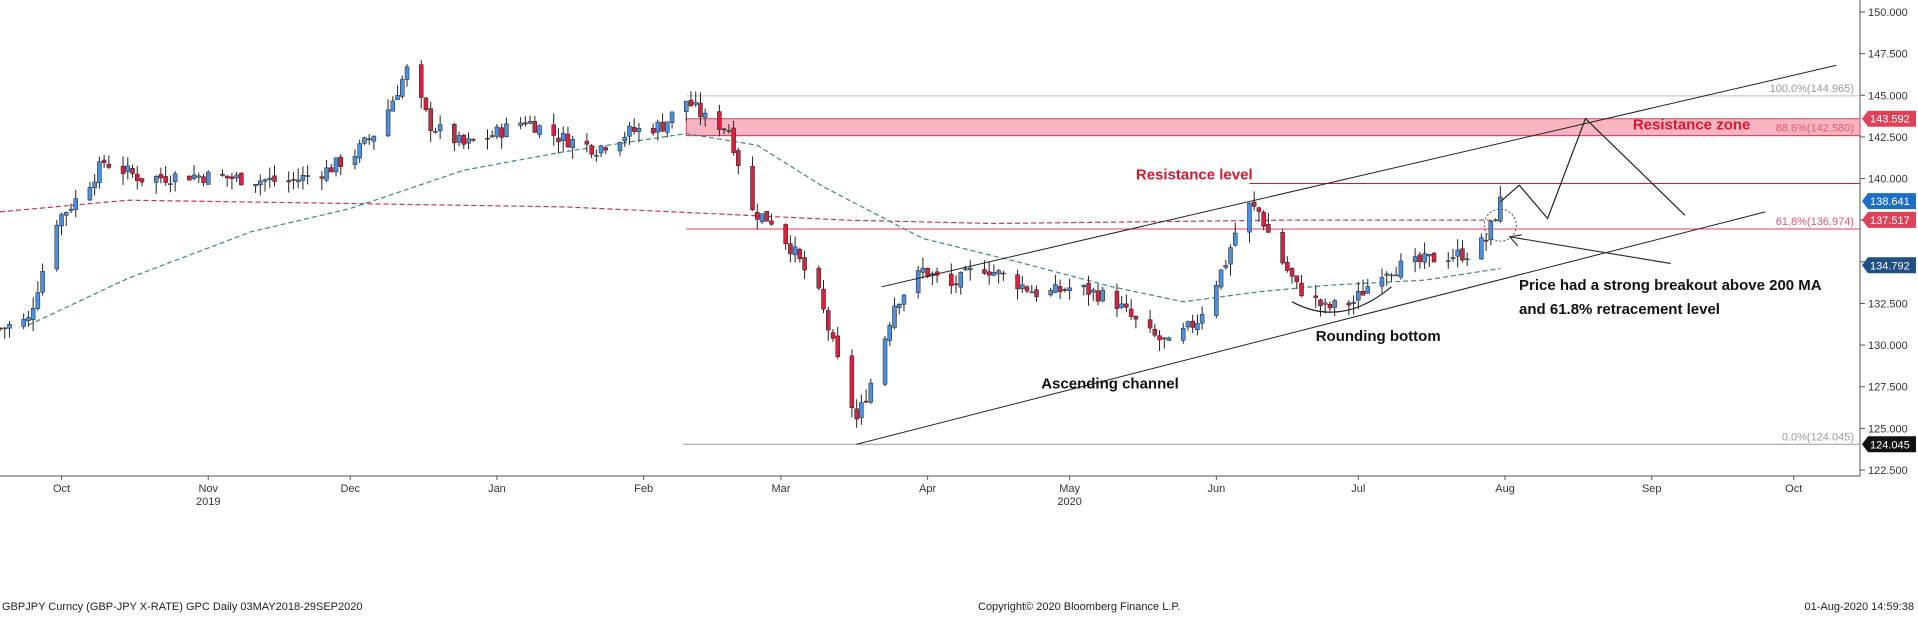 The width and height of the screenshot is (1918, 620). I want to click on x-tick-label: Aug, so click(1505, 489).